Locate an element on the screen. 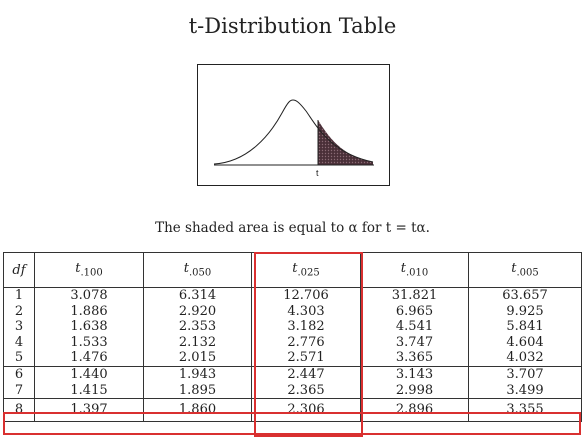 This screenshot has width=585, height=437. df-cell: 2 is located at coordinates (19, 312).